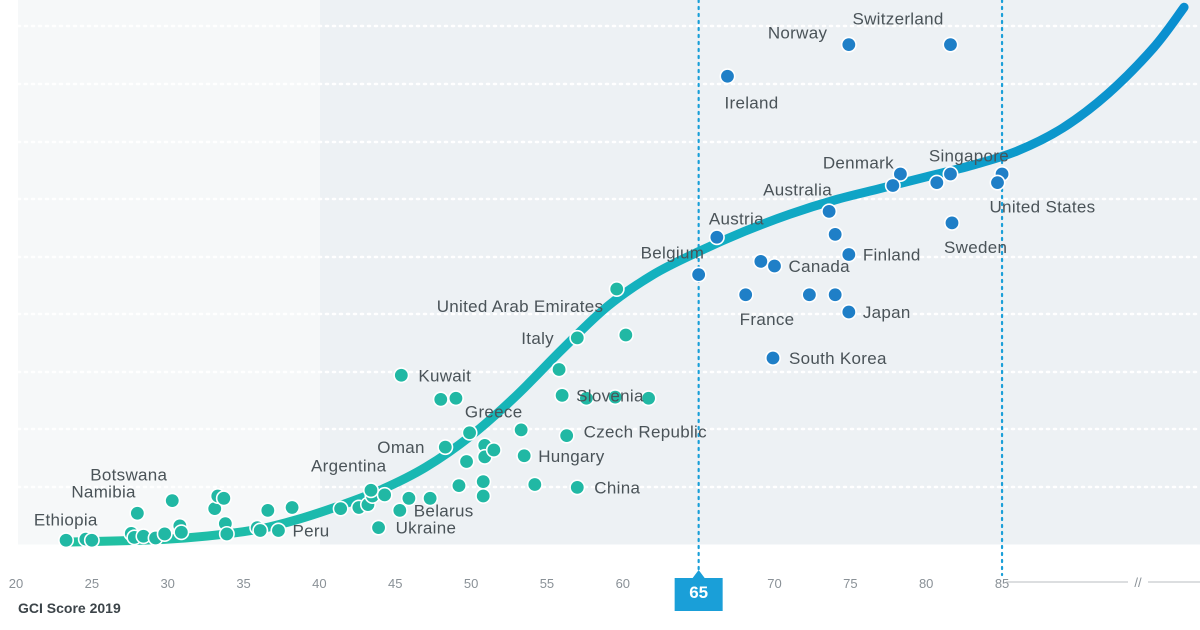 The image size is (1200, 630). Describe the element at coordinates (399, 510) in the screenshot. I see `data-point-belarus` at that location.